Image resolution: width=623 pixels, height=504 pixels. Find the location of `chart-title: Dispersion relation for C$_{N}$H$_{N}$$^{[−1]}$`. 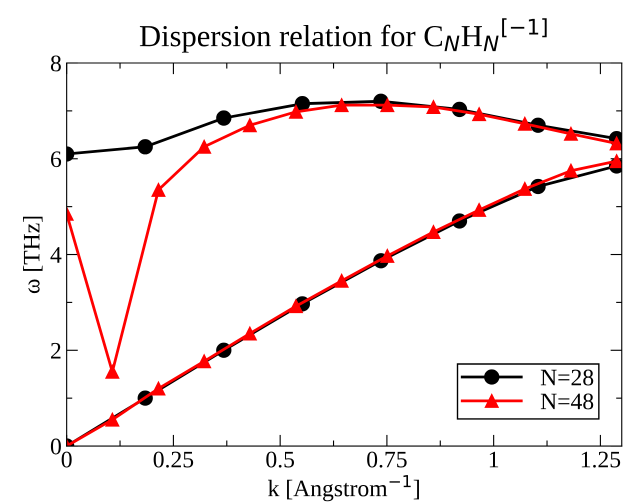

chart-title: Dispersion relation for C$_{N}$H$_{N}$$^{[−1]}$ is located at coordinates (343, 35).